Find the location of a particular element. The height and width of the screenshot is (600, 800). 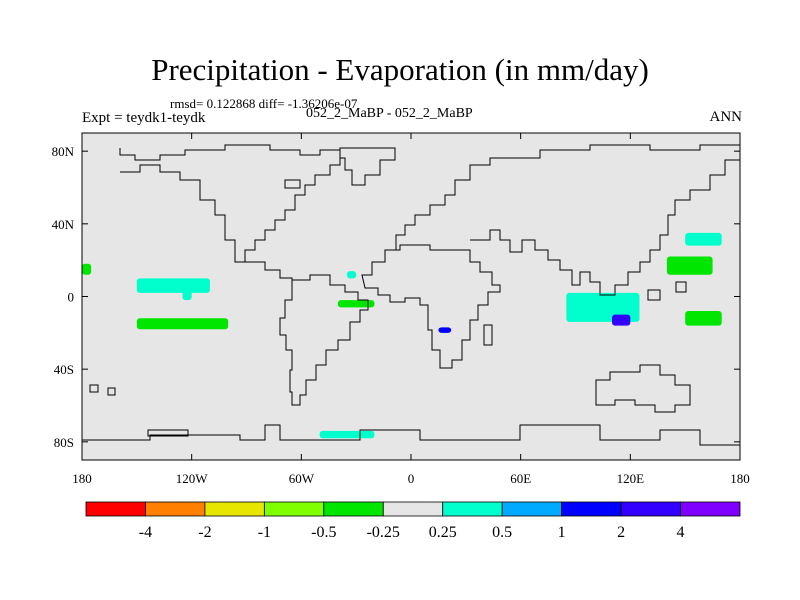

colorbar-label: 2 is located at coordinates (621, 532).